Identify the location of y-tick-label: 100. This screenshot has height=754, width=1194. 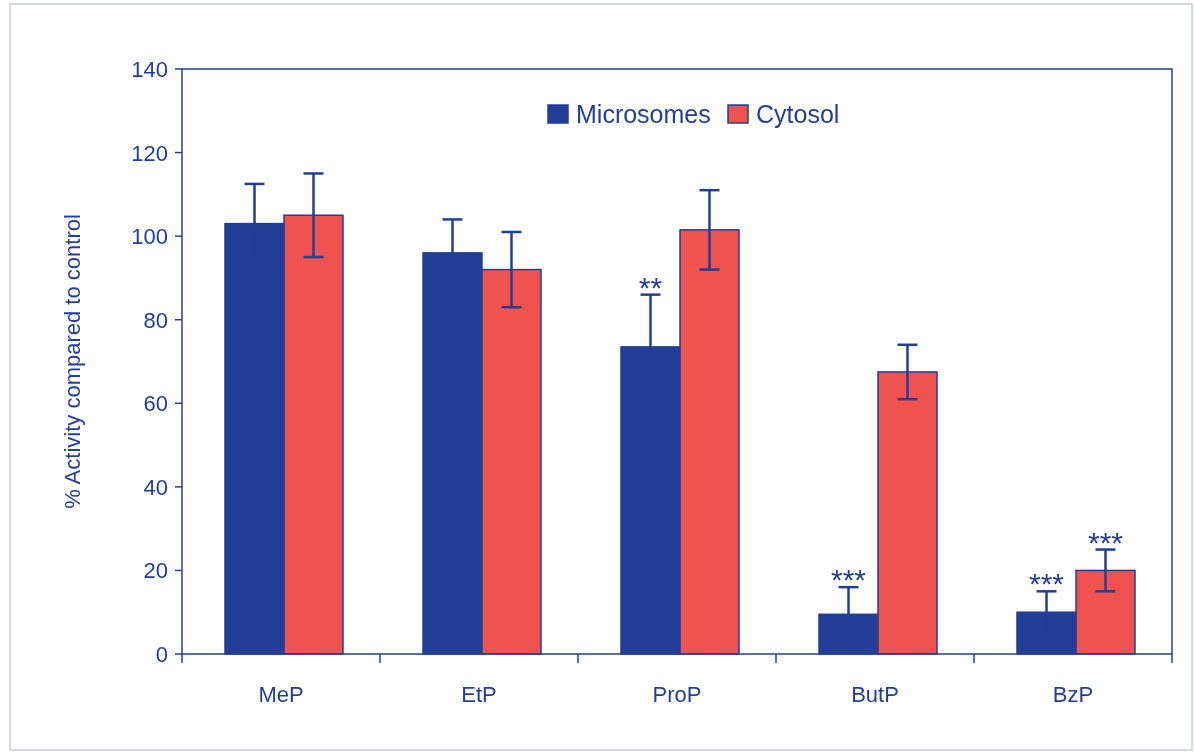
(149, 237).